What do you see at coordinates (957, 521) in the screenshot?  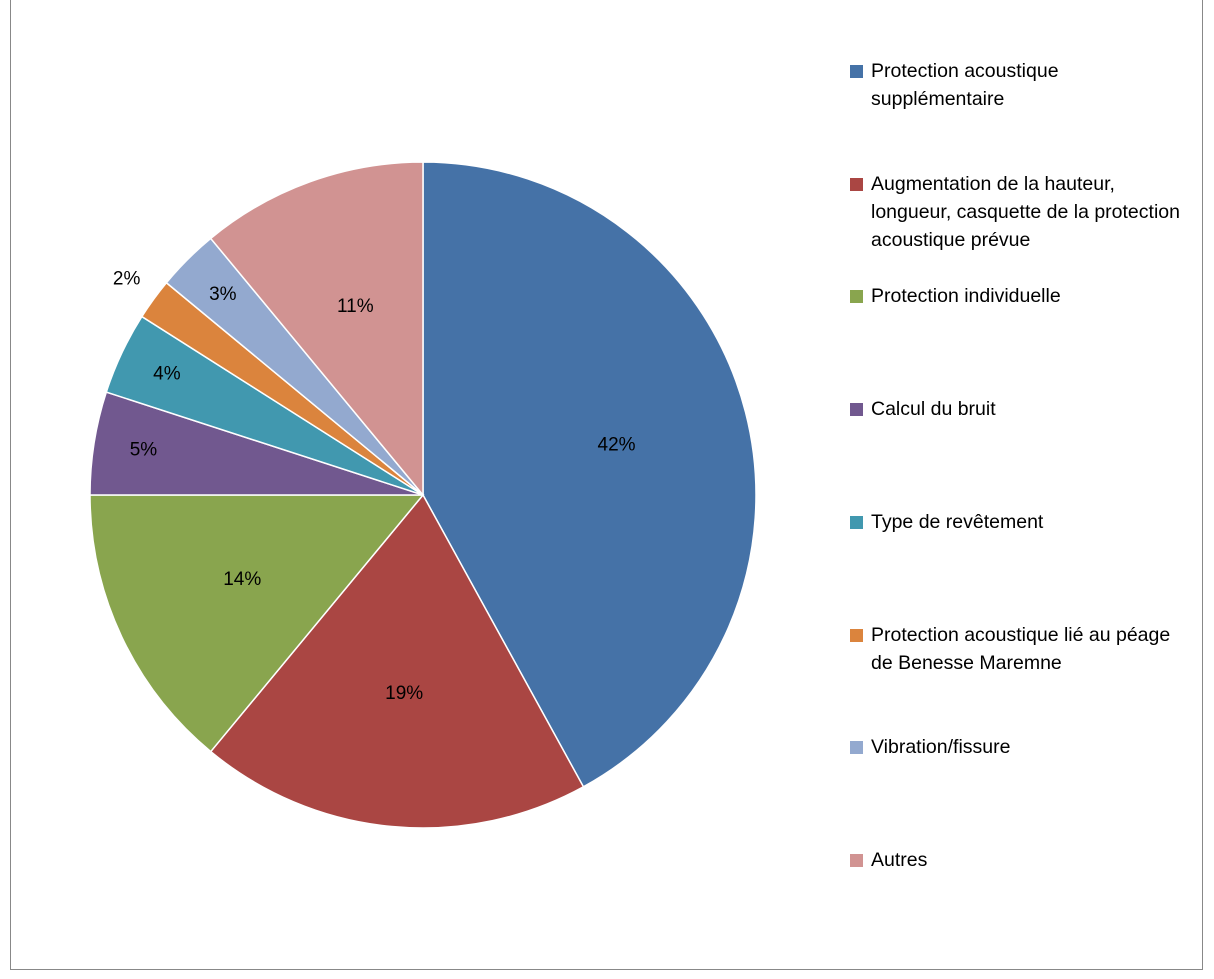 I see `legend-label: Type de revêtement` at bounding box center [957, 521].